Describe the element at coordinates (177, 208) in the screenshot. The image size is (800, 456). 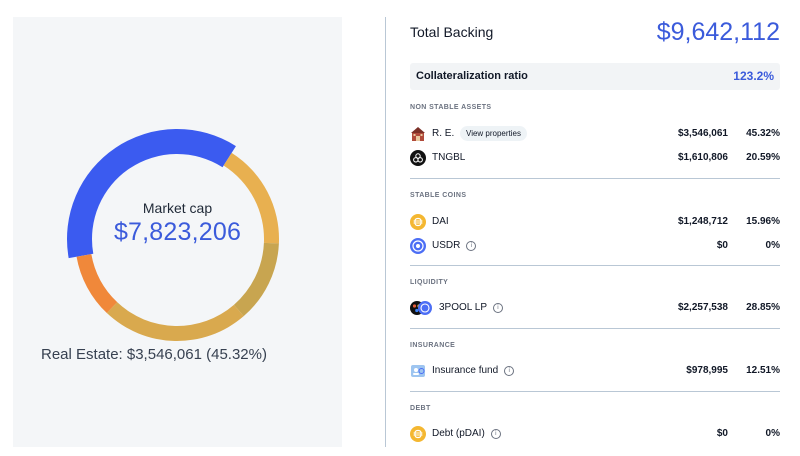
I see `market-cap-label: Market cap` at that location.